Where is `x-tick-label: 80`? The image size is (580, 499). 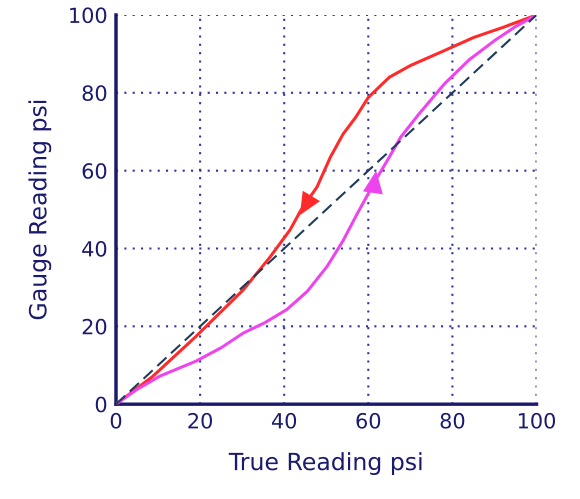
x-tick-label: 80 is located at coordinates (452, 420).